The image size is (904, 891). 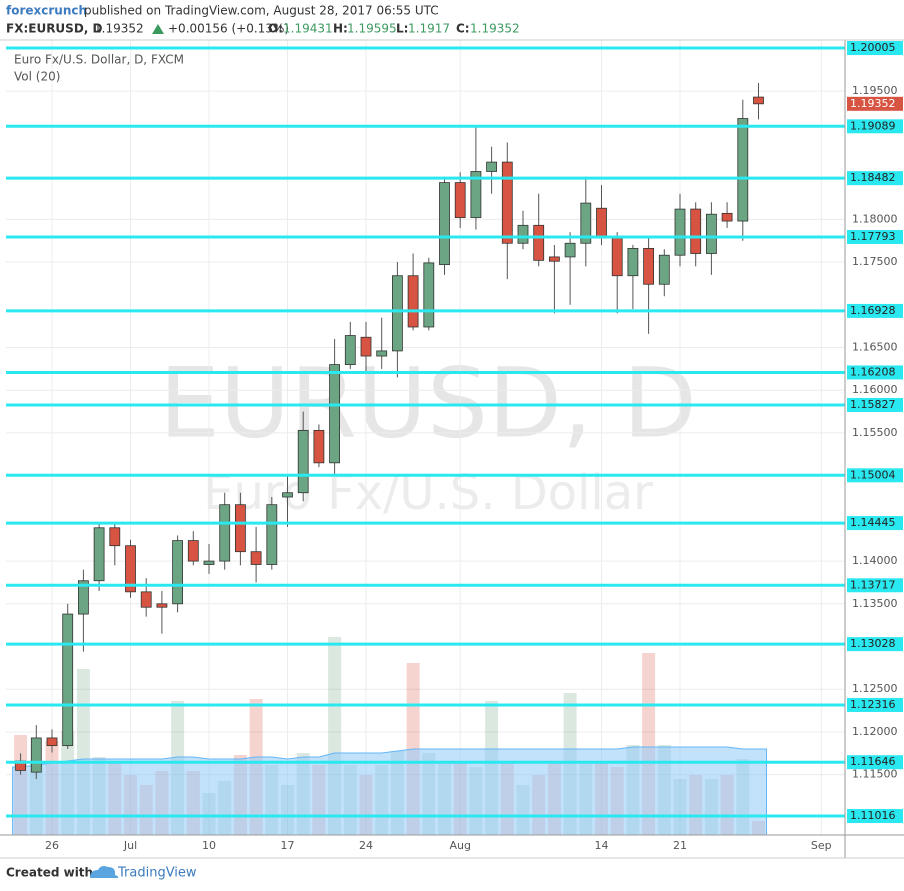 I want to click on level-label: 1.19089, so click(x=873, y=125).